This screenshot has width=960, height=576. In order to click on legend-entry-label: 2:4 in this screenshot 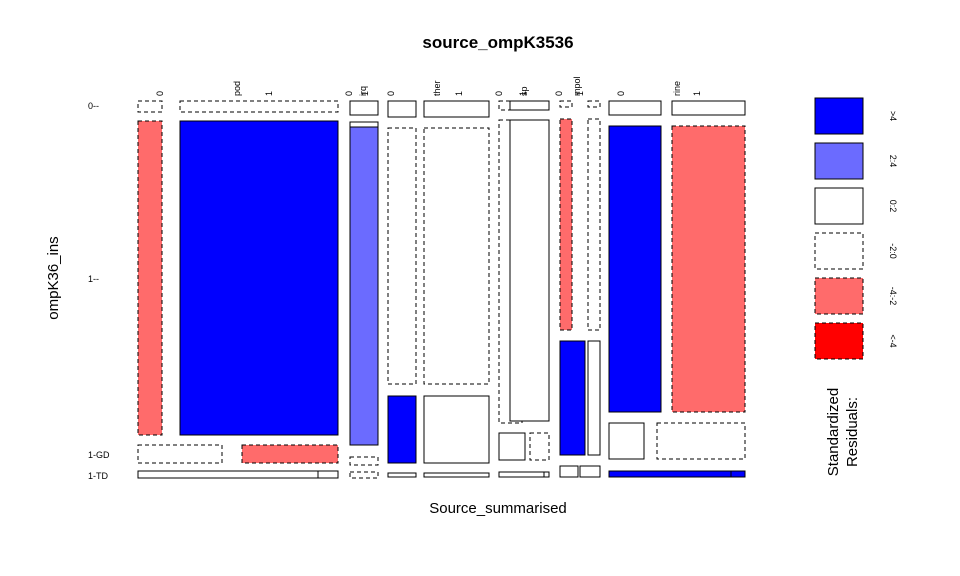, I will do `click(893, 161)`.